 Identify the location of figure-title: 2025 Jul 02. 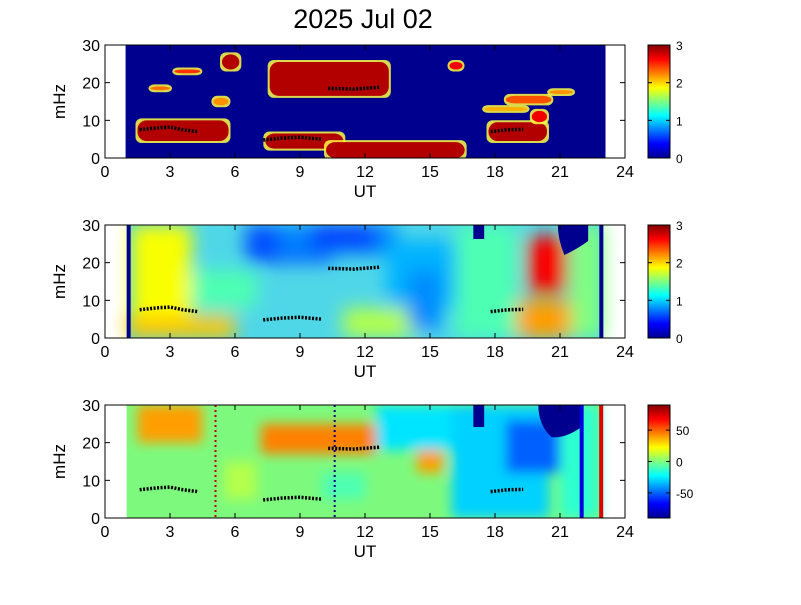
(363, 19).